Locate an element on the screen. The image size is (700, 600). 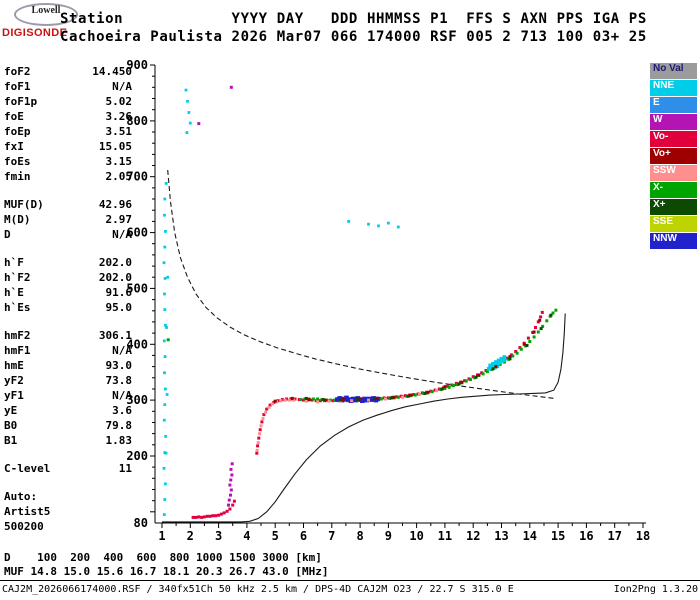
parameter-value: 11 is located at coordinates (125, 468).